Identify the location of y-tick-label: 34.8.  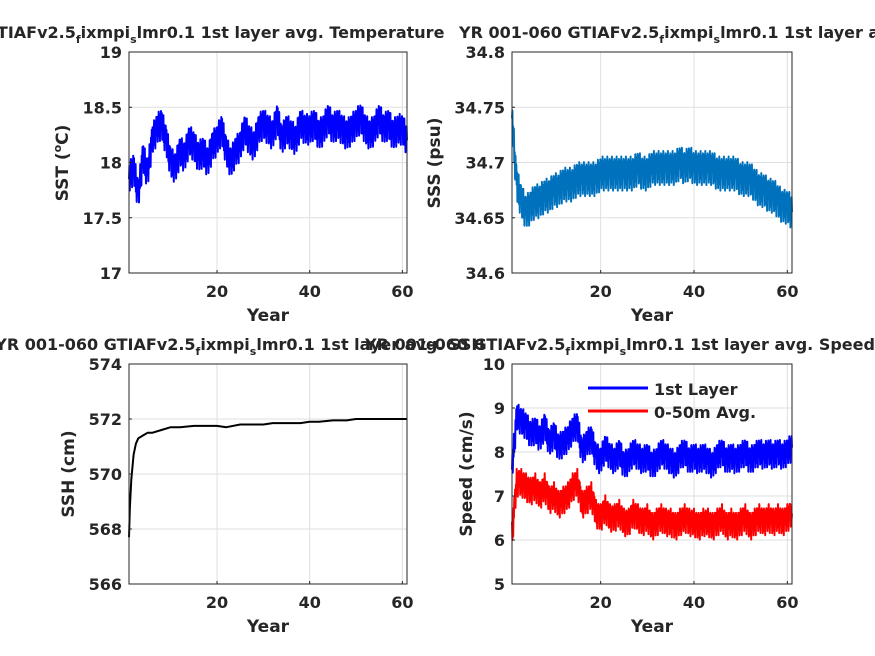
(485, 52).